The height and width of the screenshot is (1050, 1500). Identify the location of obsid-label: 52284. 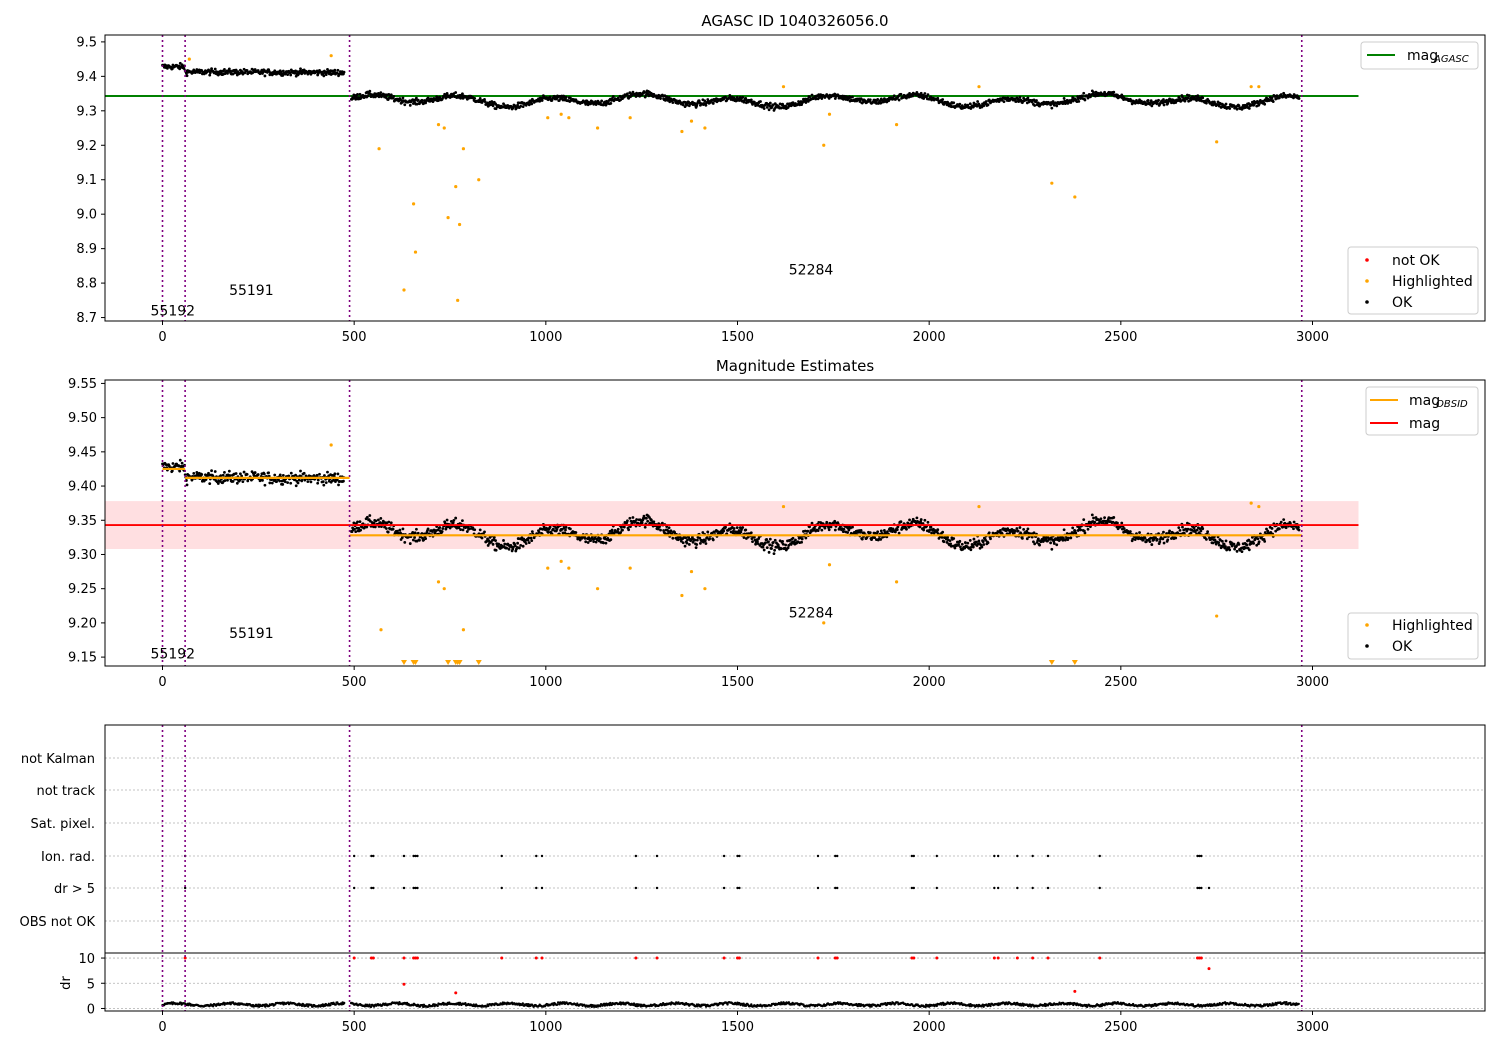
(811, 614).